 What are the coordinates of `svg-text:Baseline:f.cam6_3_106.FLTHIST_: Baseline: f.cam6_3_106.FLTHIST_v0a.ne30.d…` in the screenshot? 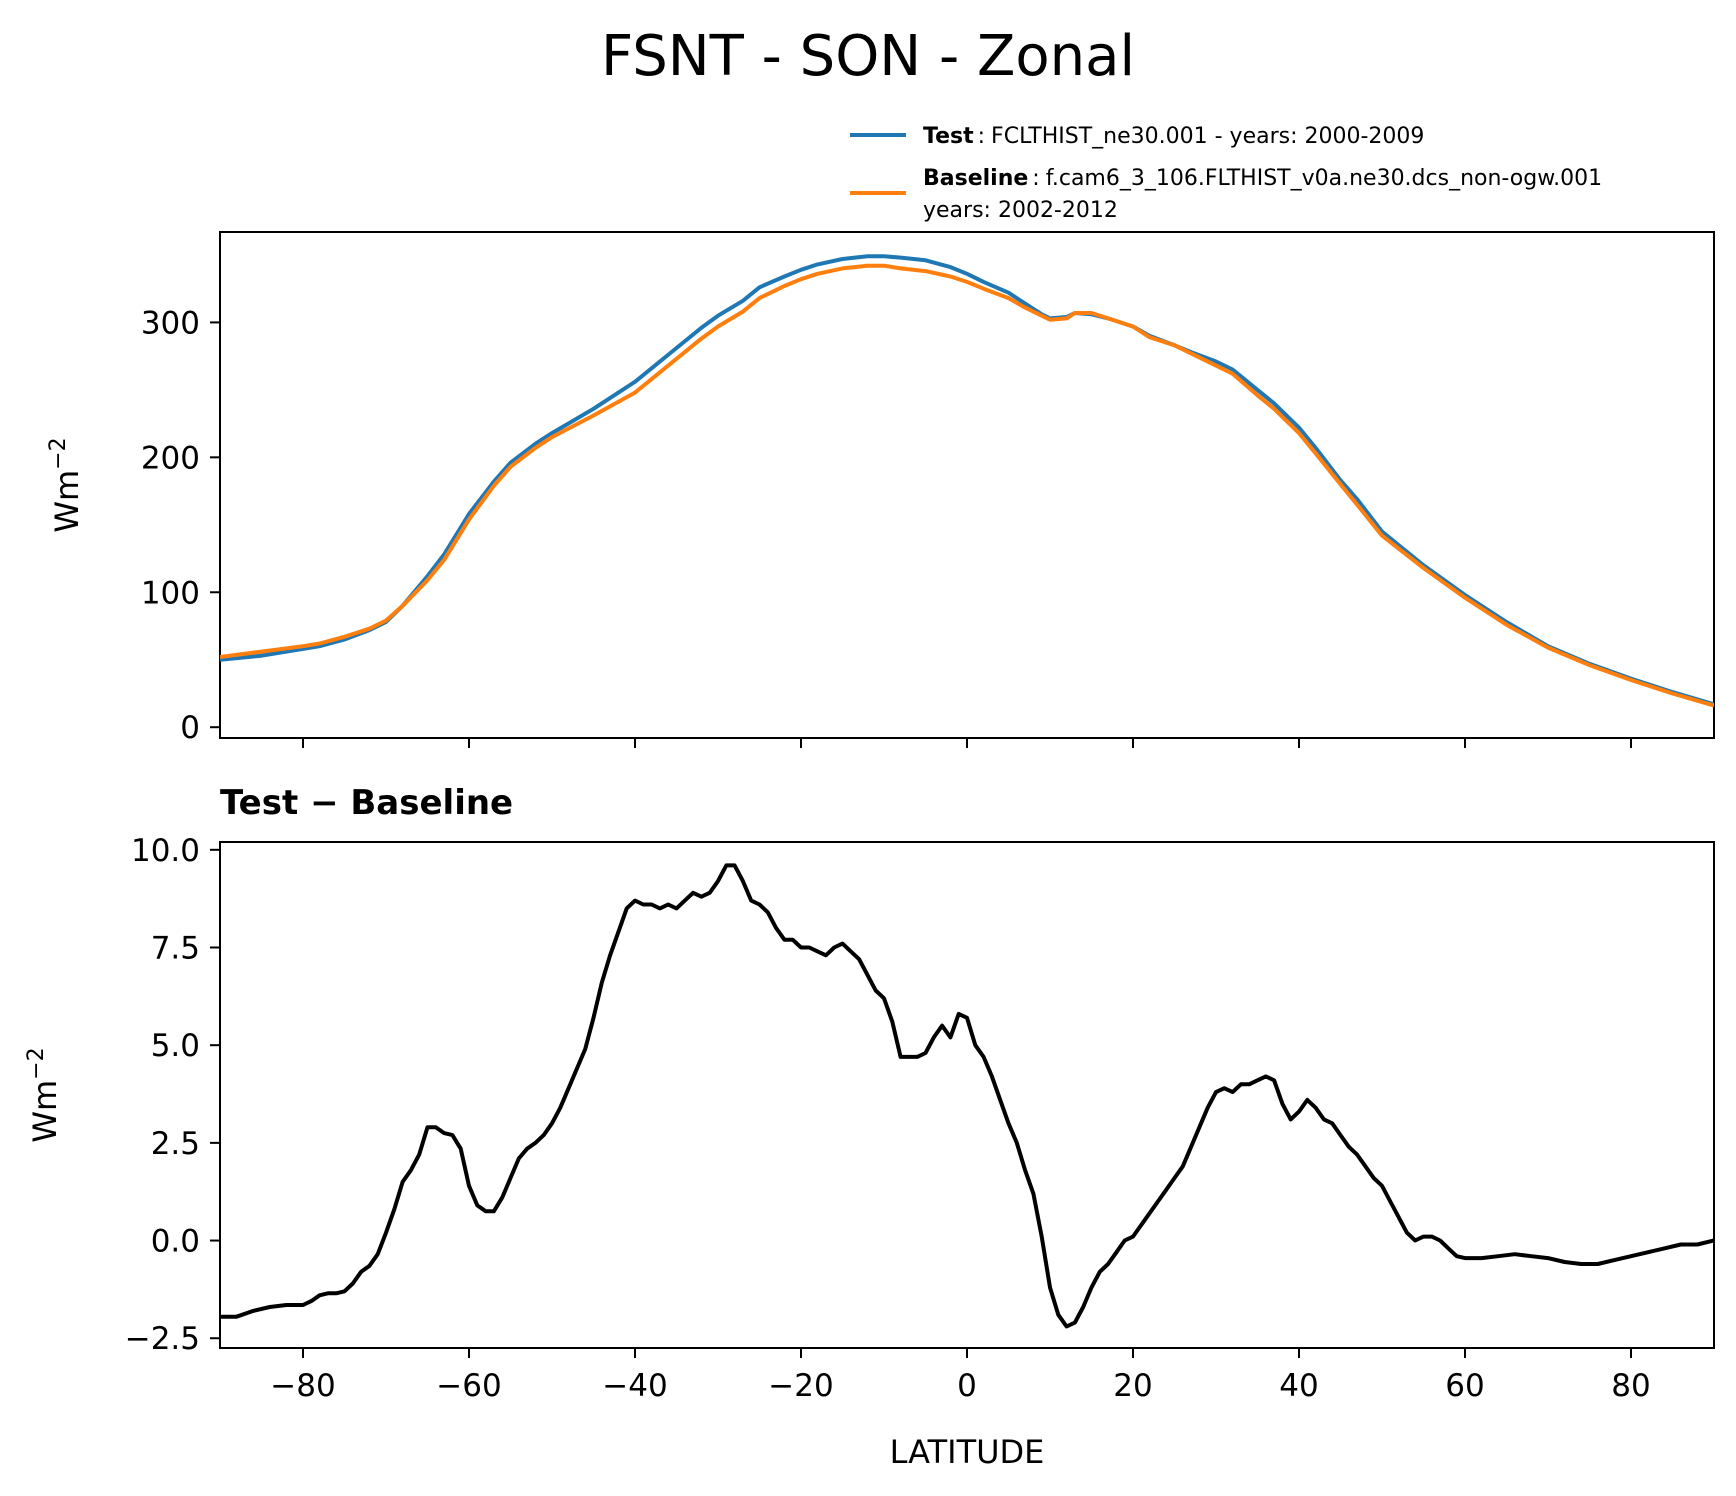 It's located at (1262, 178).